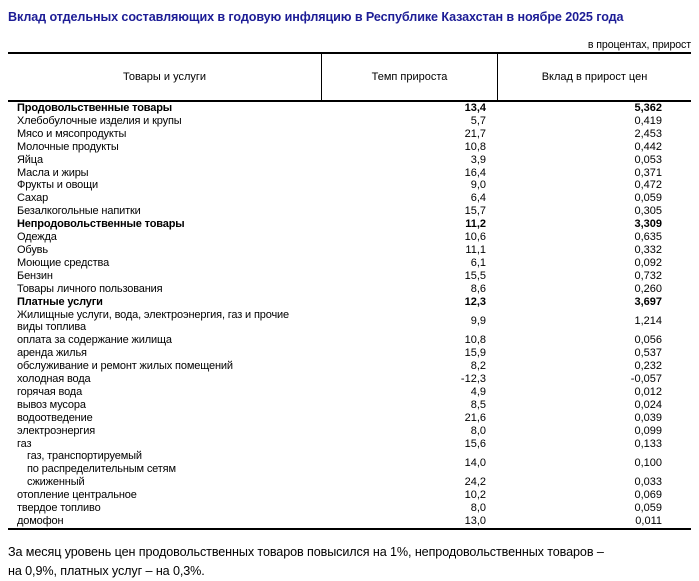 This screenshot has height=581, width=699. What do you see at coordinates (349, 147) in the screenshot?
I see `table-row: Молочные продукты 10,8 0,442` at bounding box center [349, 147].